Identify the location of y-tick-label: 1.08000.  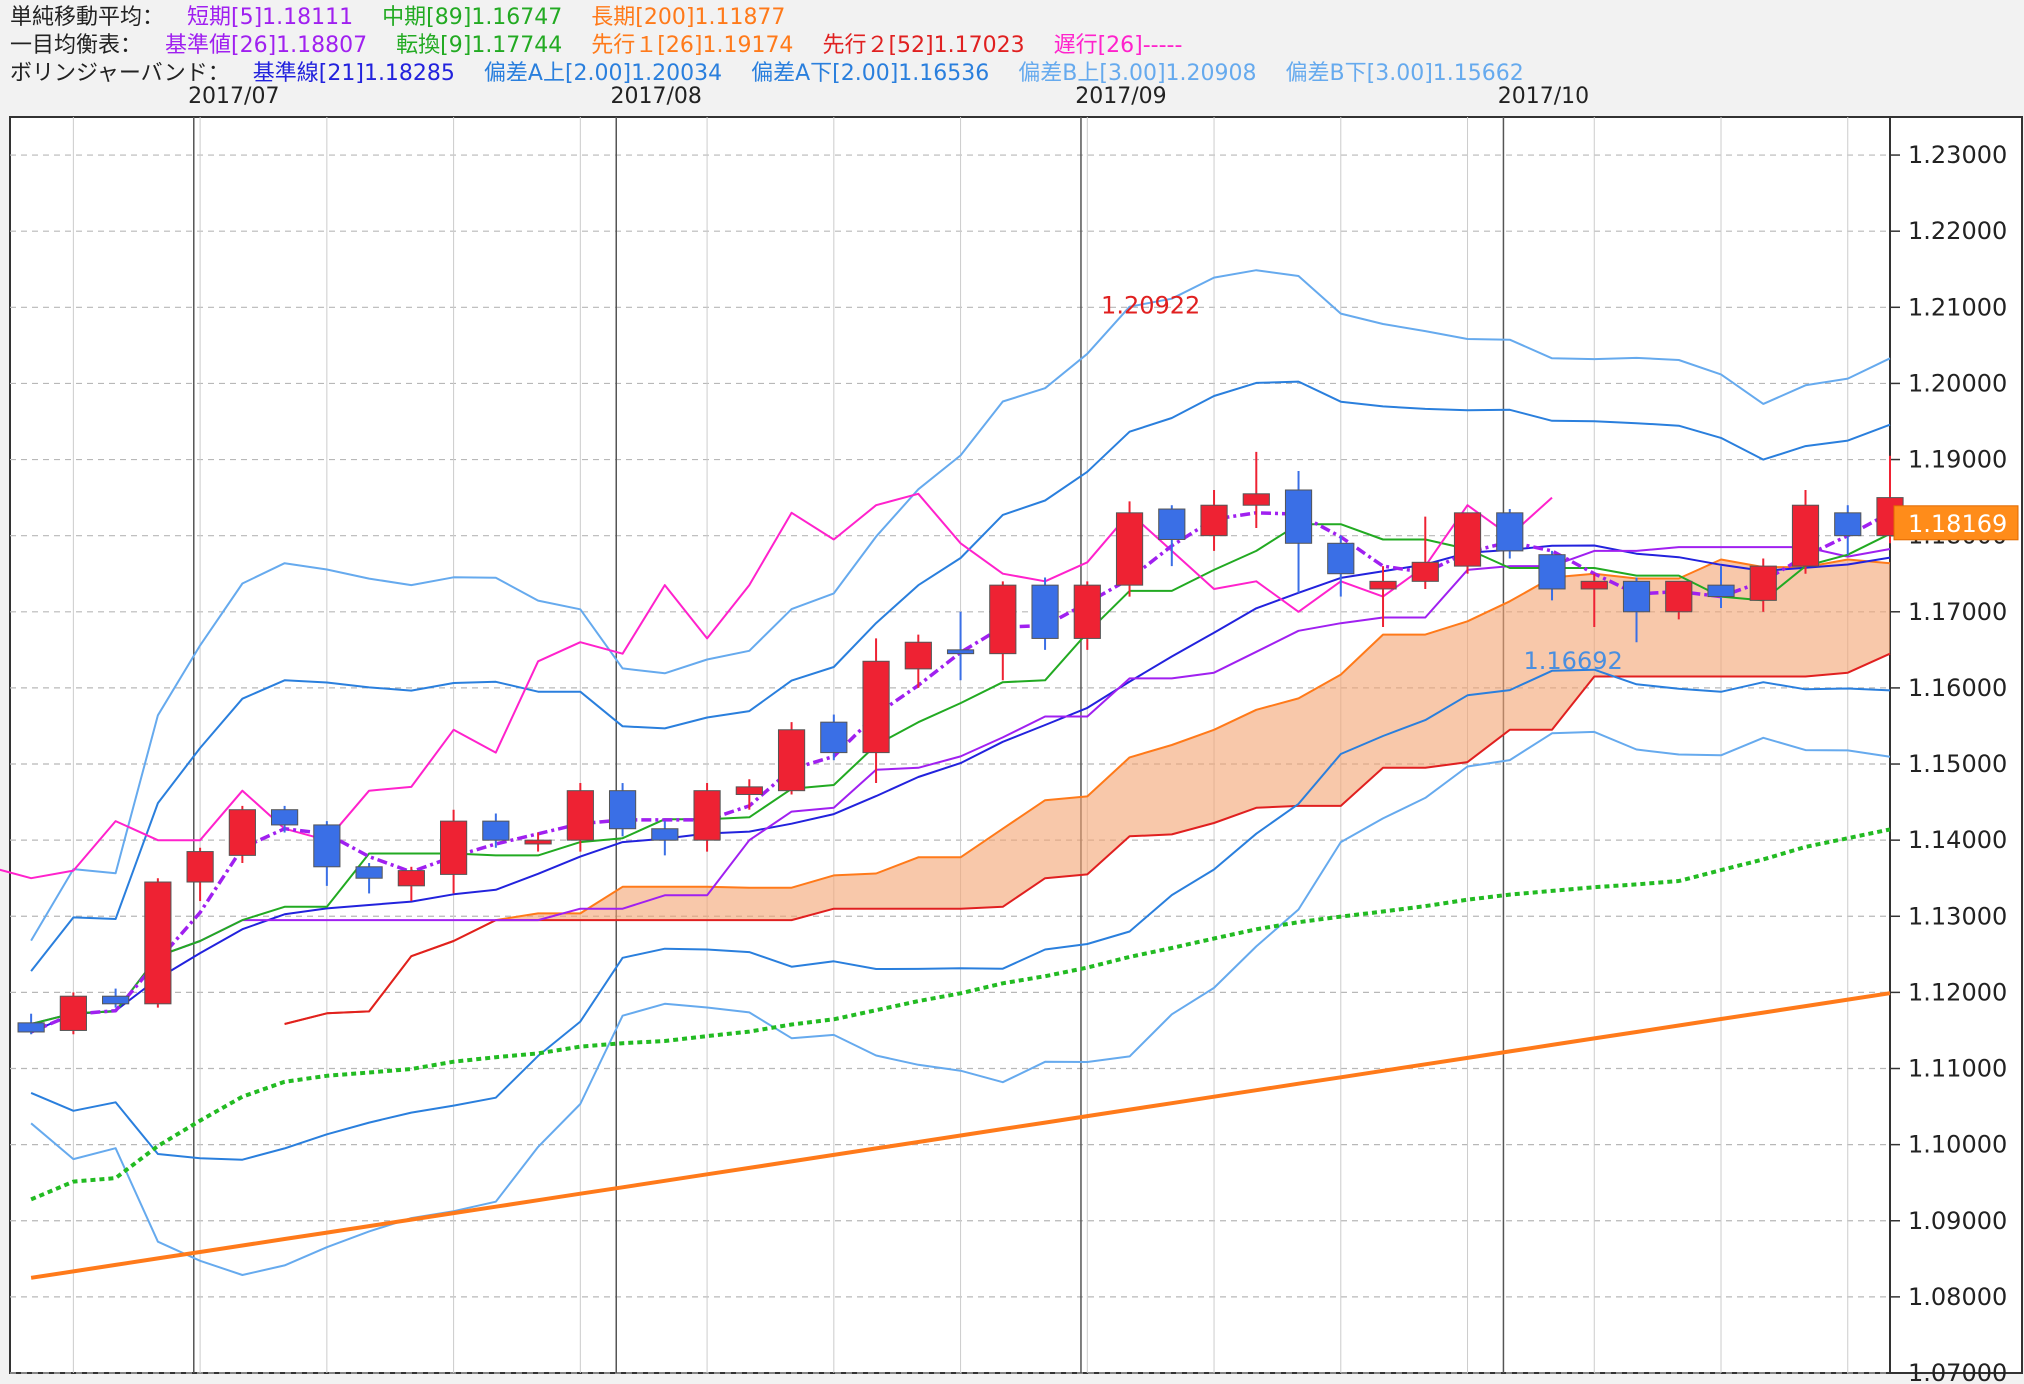
(1957, 1297).